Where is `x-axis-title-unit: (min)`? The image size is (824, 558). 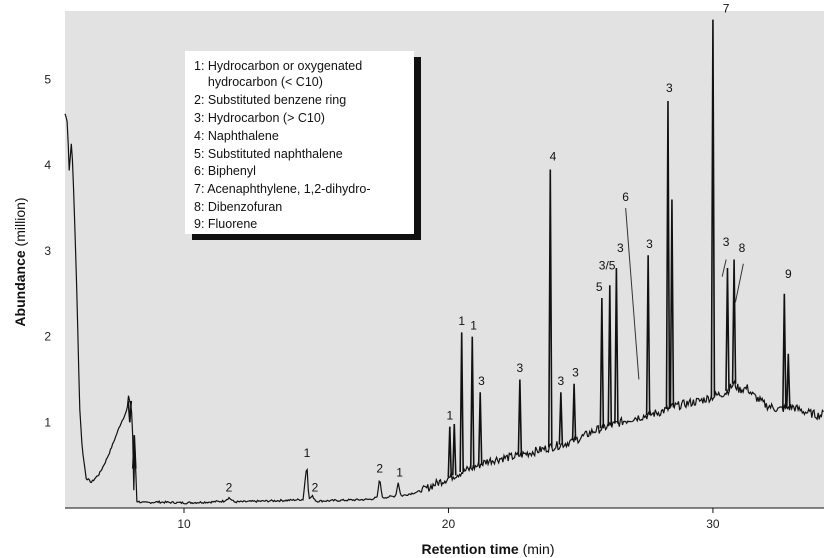 x-axis-title-unit: (min) is located at coordinates (537, 549).